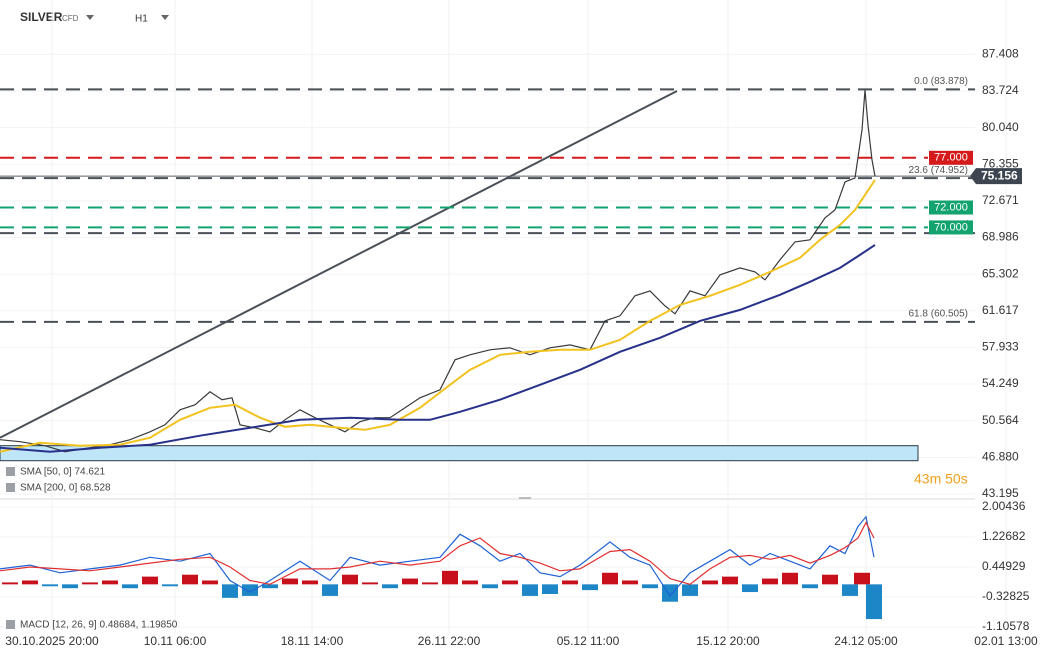 The width and height of the screenshot is (1041, 659). What do you see at coordinates (312, 641) in the screenshot?
I see `x-tick-label: 18.11 14:00` at bounding box center [312, 641].